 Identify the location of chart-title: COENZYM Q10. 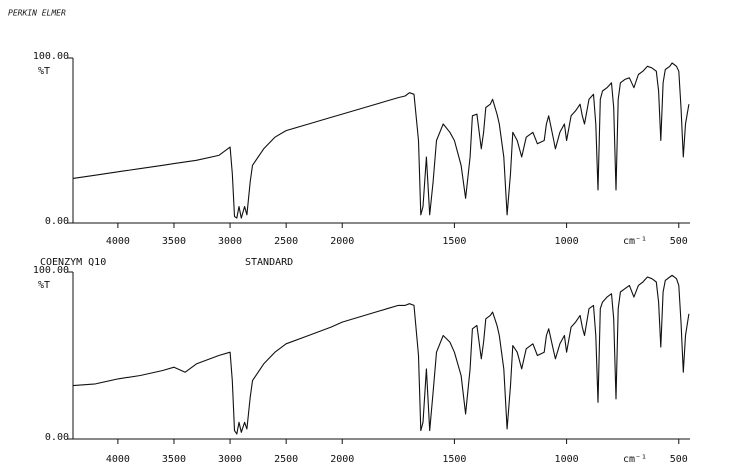
(73, 262).